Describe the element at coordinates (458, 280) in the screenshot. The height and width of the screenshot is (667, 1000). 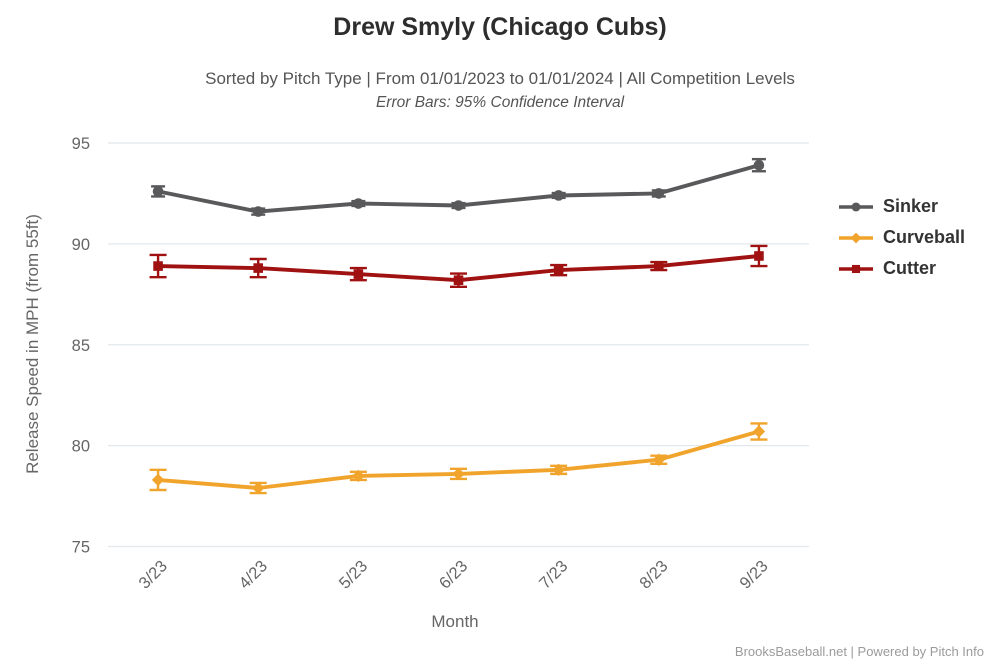
I see `cutter-point-6/23` at that location.